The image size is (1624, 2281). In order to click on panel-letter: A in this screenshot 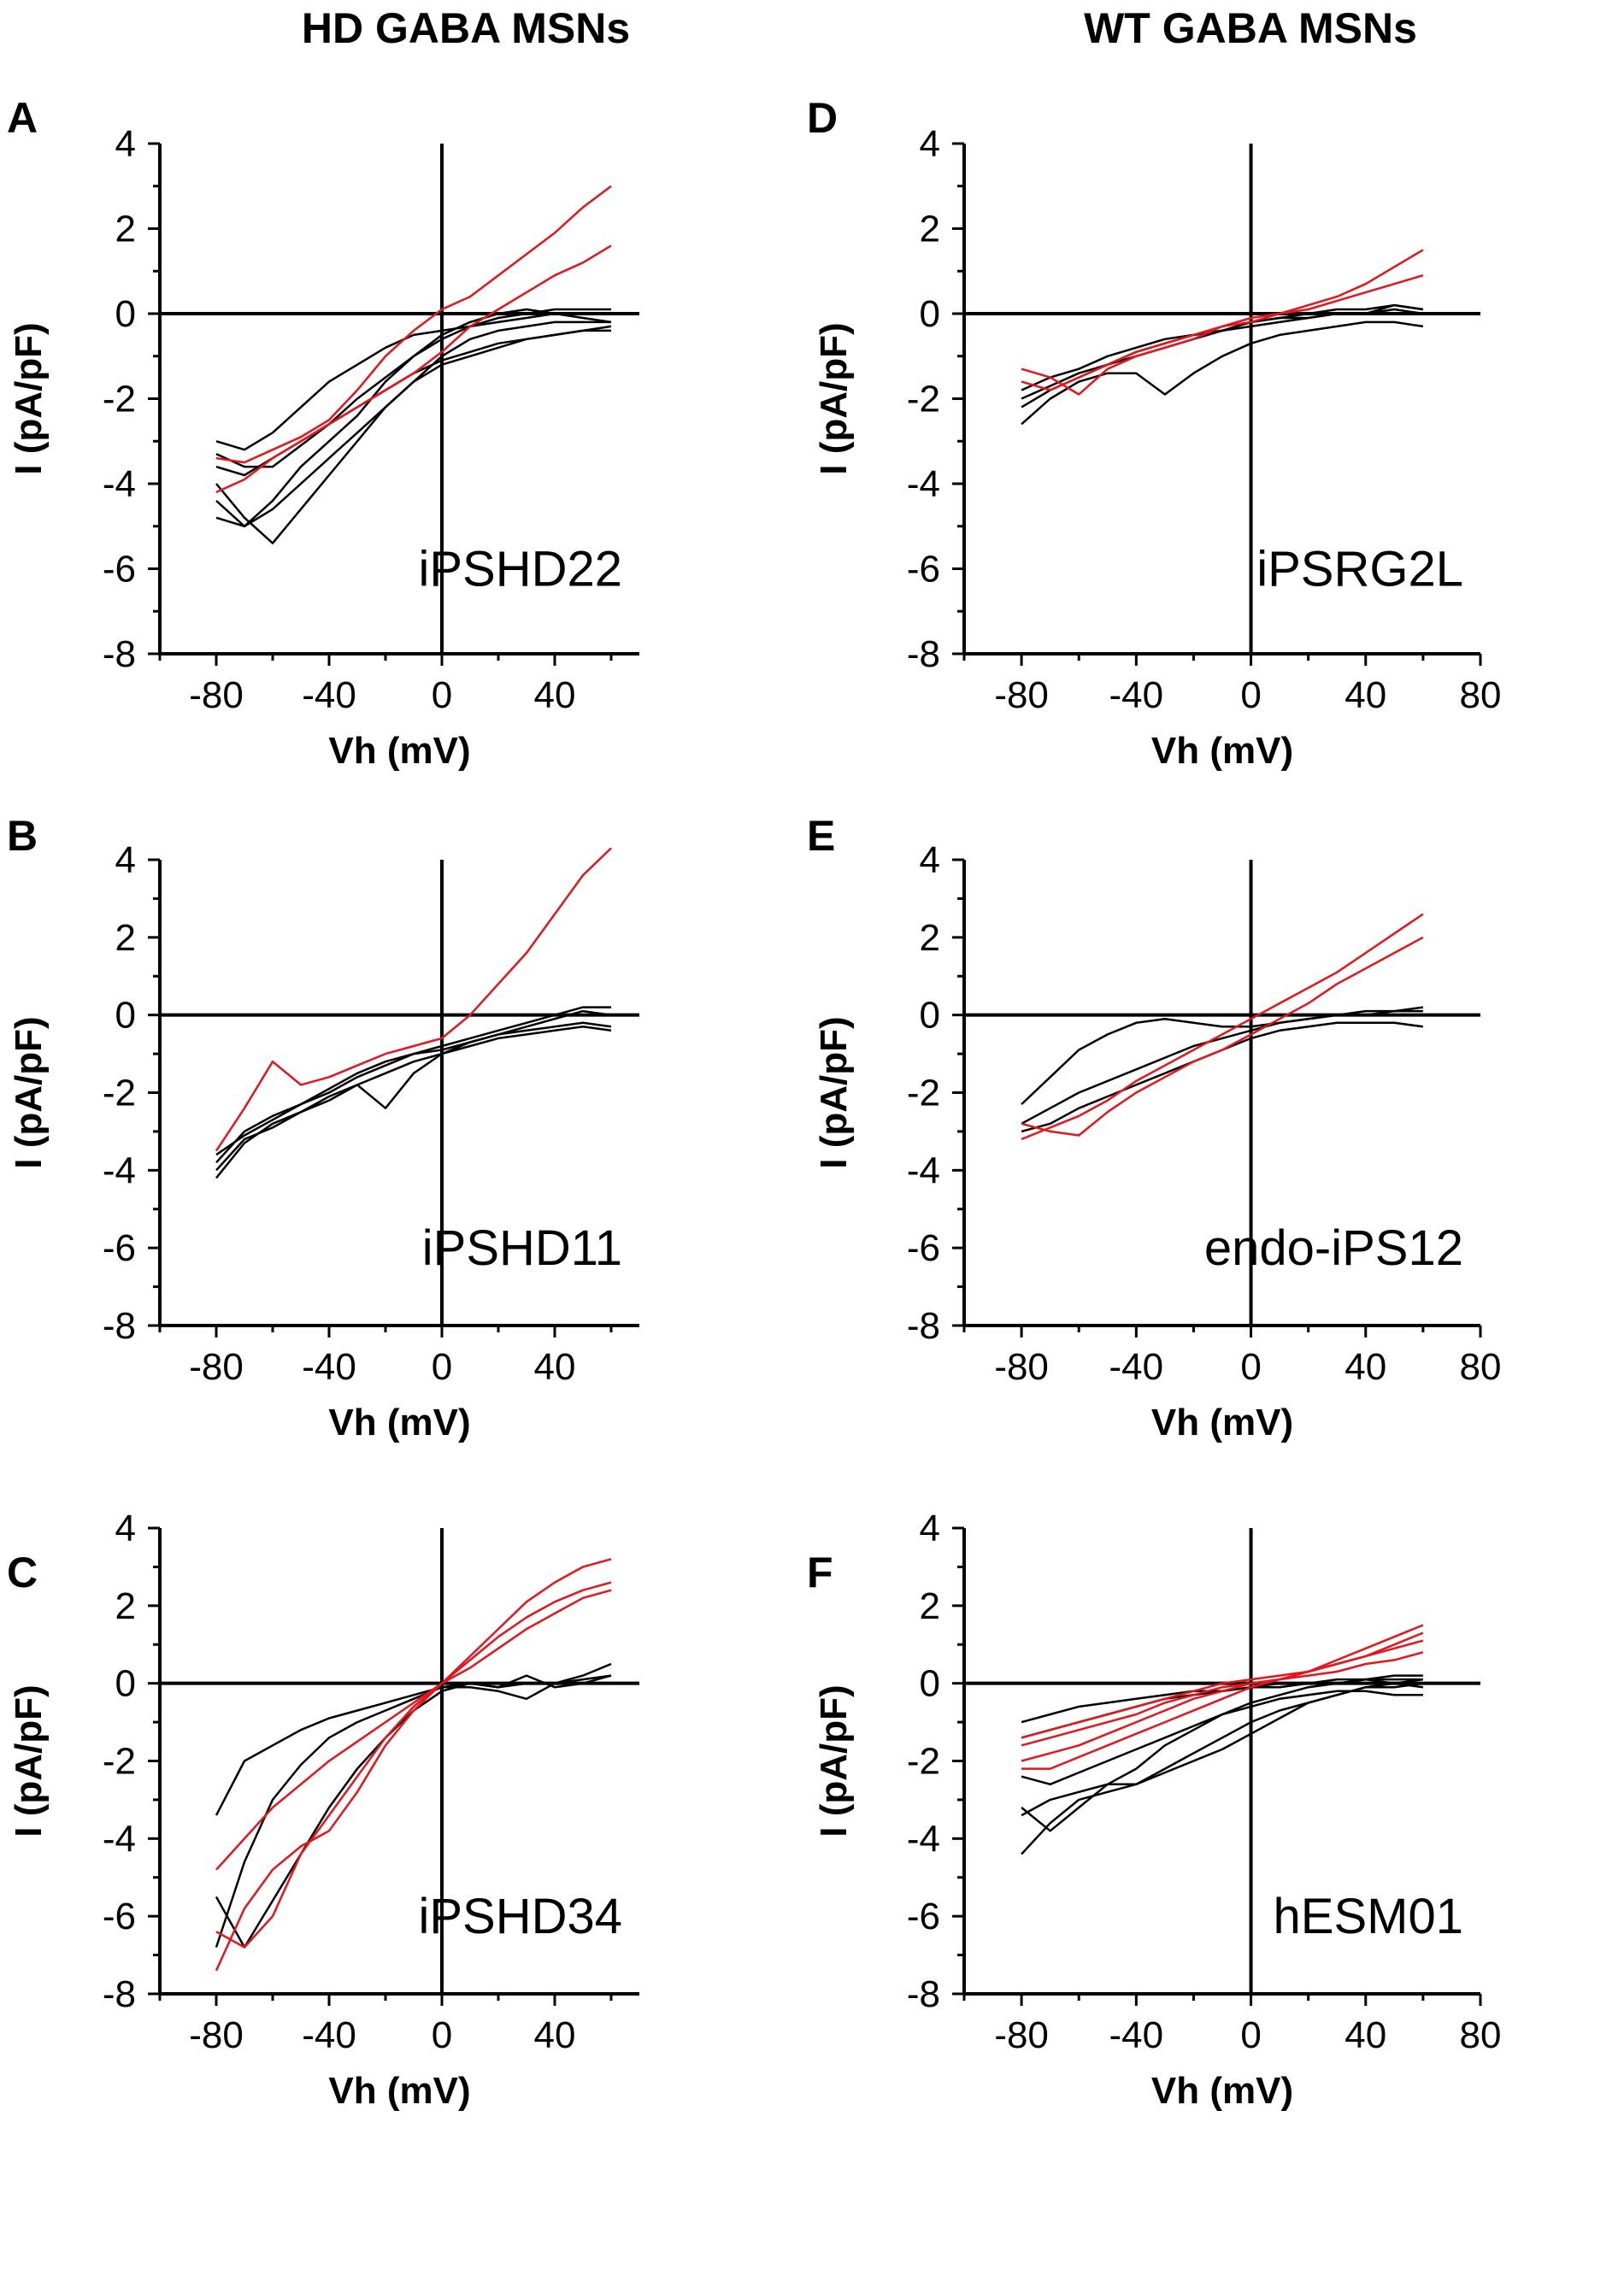, I will do `click(22, 118)`.